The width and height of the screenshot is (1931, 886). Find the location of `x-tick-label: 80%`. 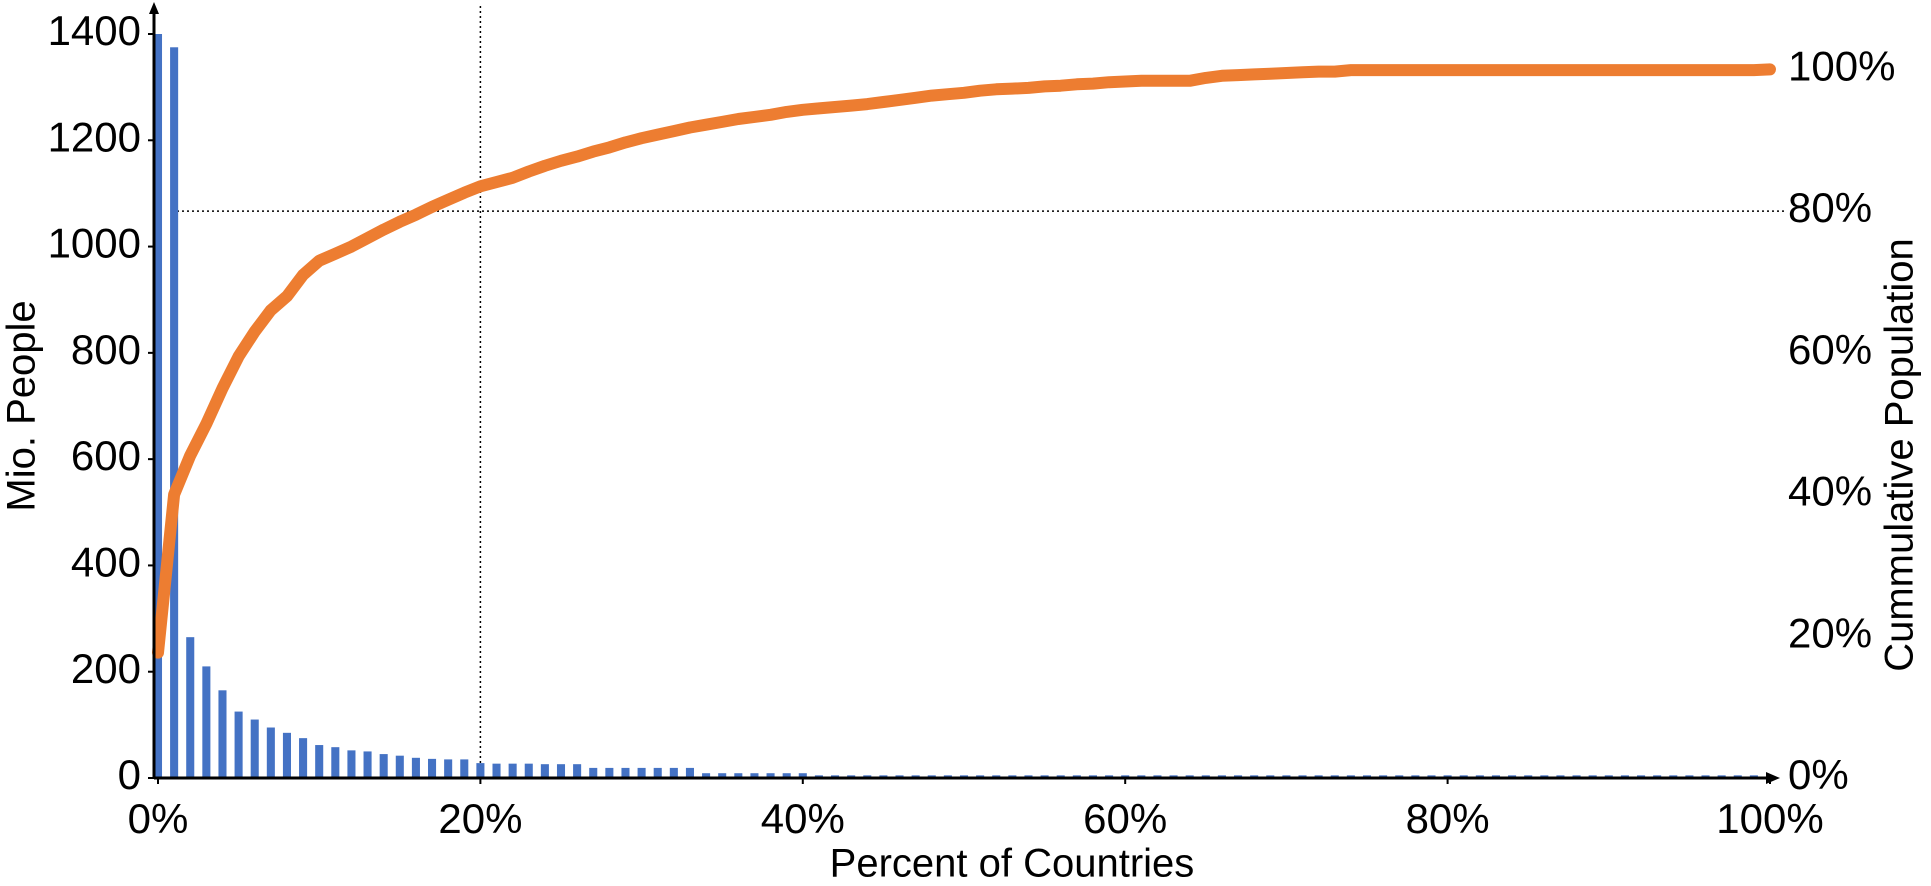

x-tick-label: 80% is located at coordinates (1448, 818).